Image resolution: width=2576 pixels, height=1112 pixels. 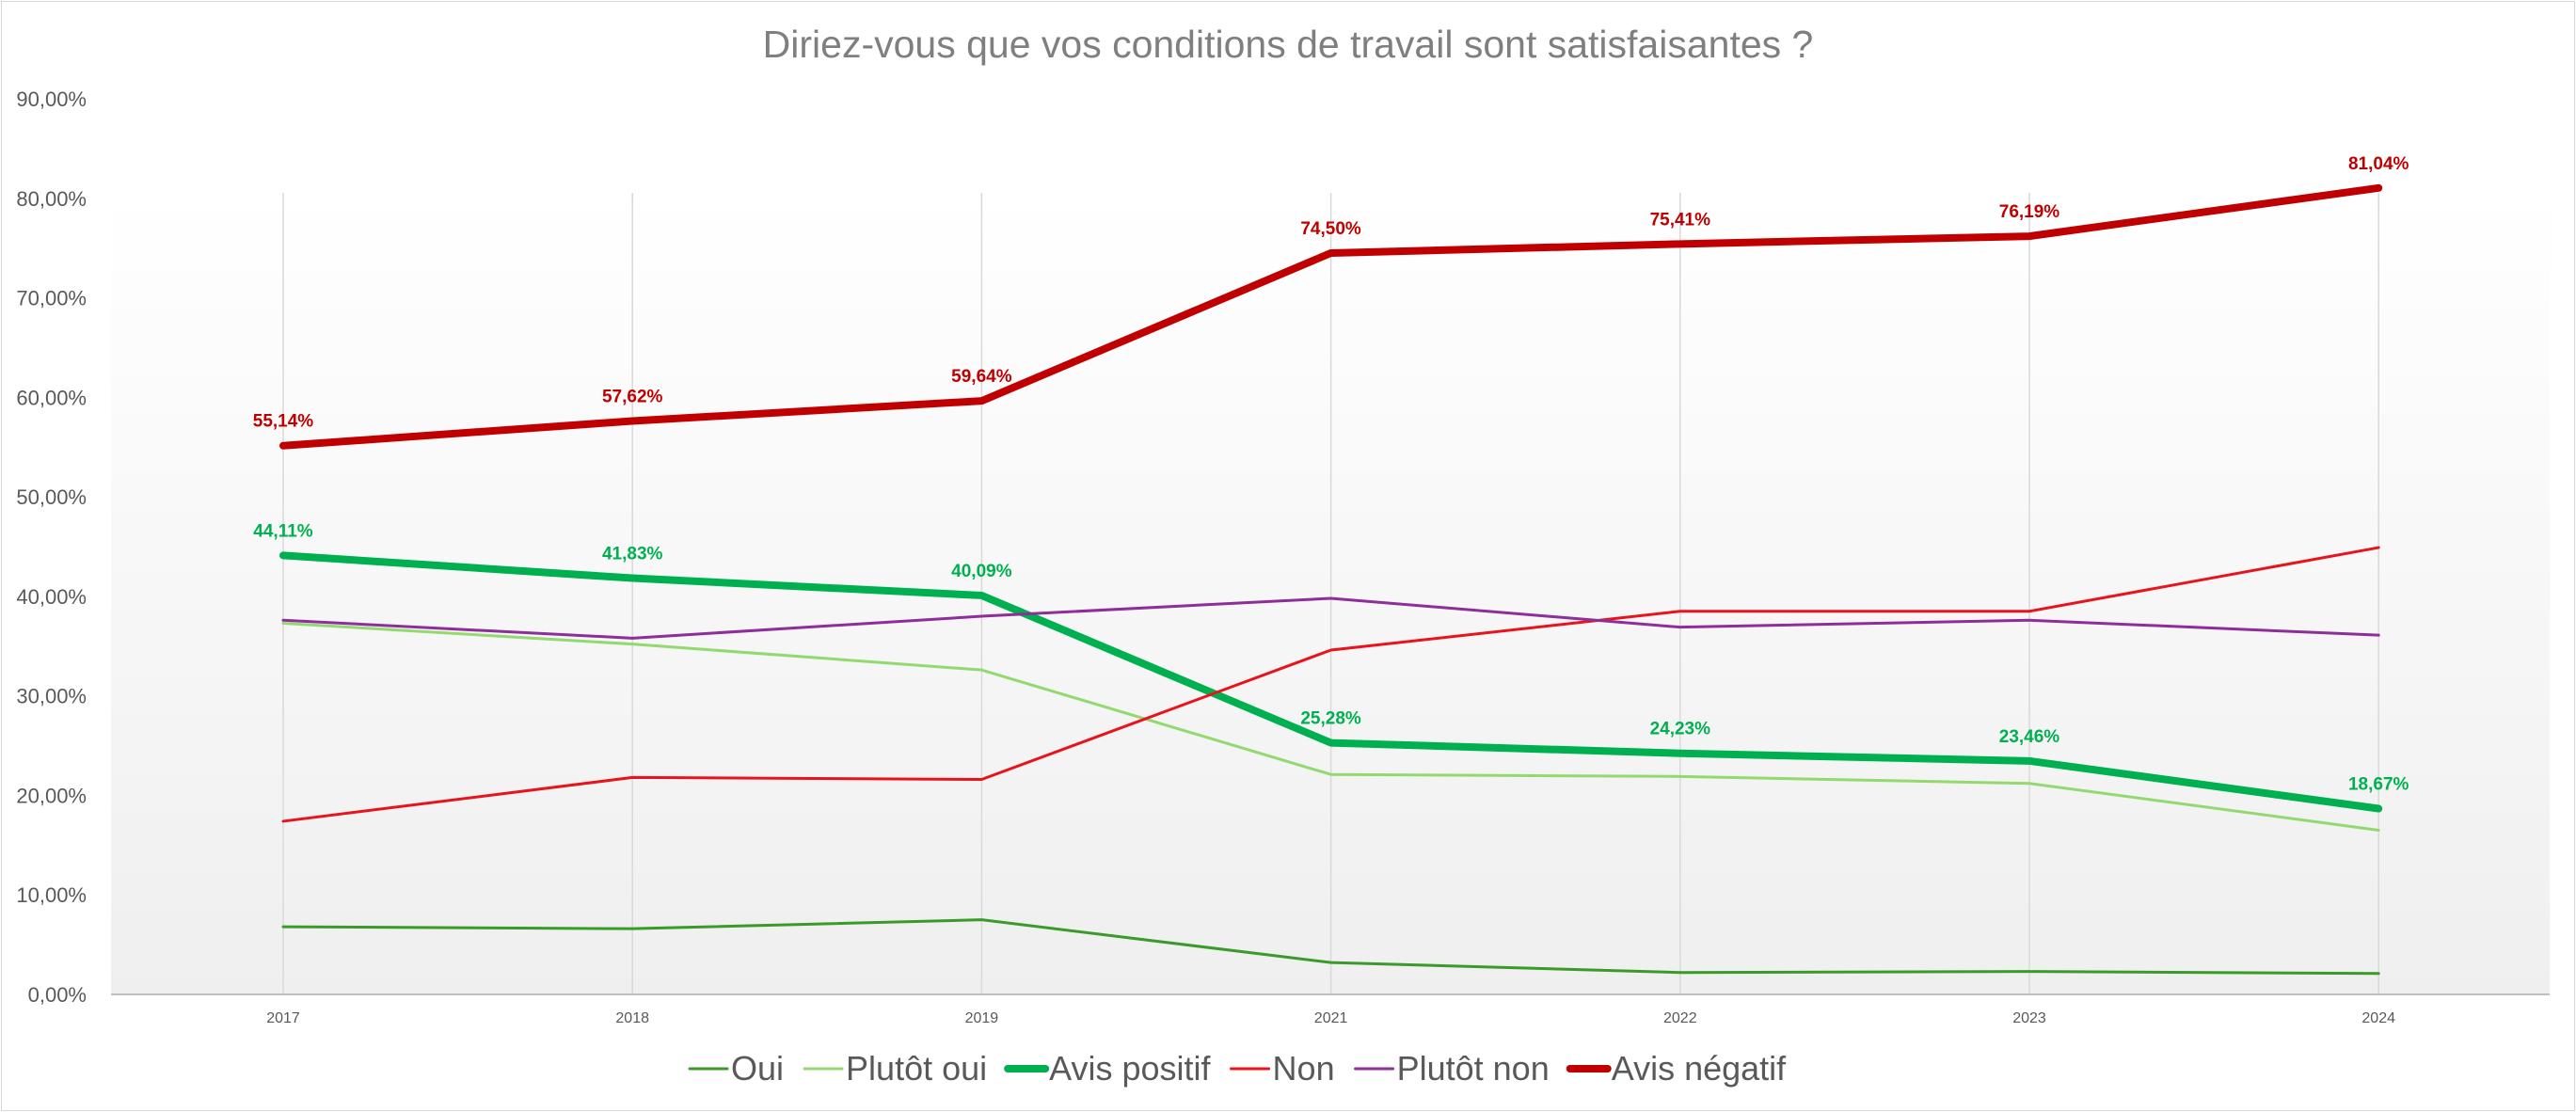 I want to click on legend-label: Non, so click(x=1304, y=1068).